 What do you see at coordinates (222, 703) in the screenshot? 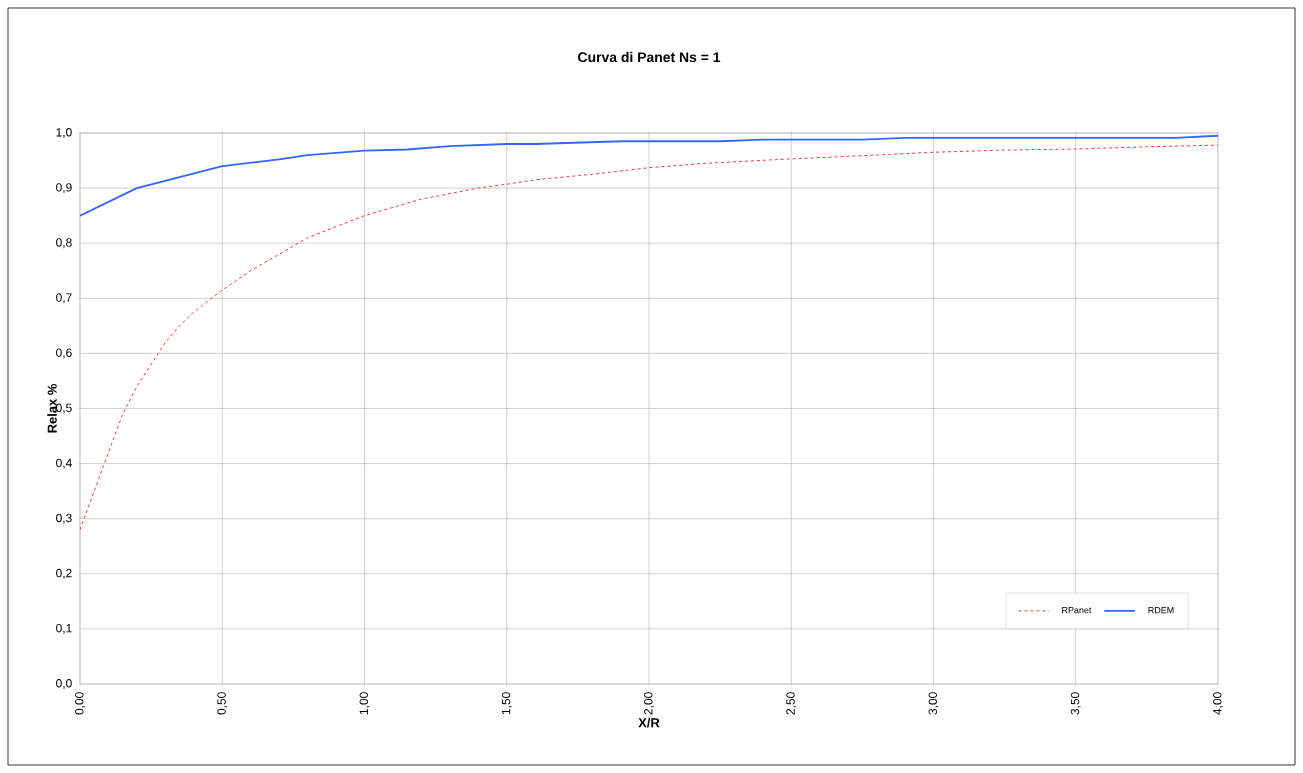
I see `x-tick-label: 0,50` at bounding box center [222, 703].